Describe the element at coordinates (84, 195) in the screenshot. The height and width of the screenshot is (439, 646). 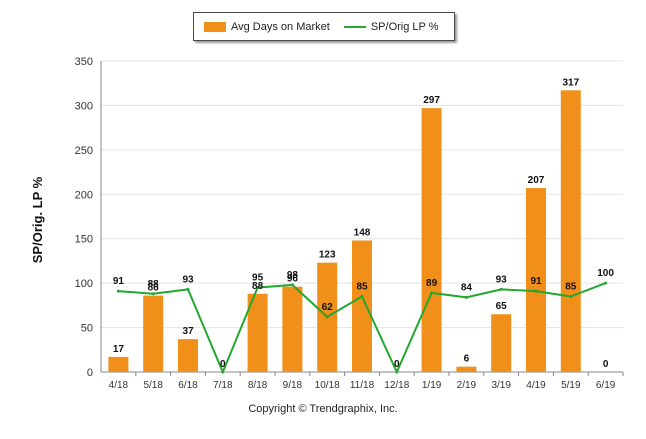
I see `y-tick-label: 200` at that location.